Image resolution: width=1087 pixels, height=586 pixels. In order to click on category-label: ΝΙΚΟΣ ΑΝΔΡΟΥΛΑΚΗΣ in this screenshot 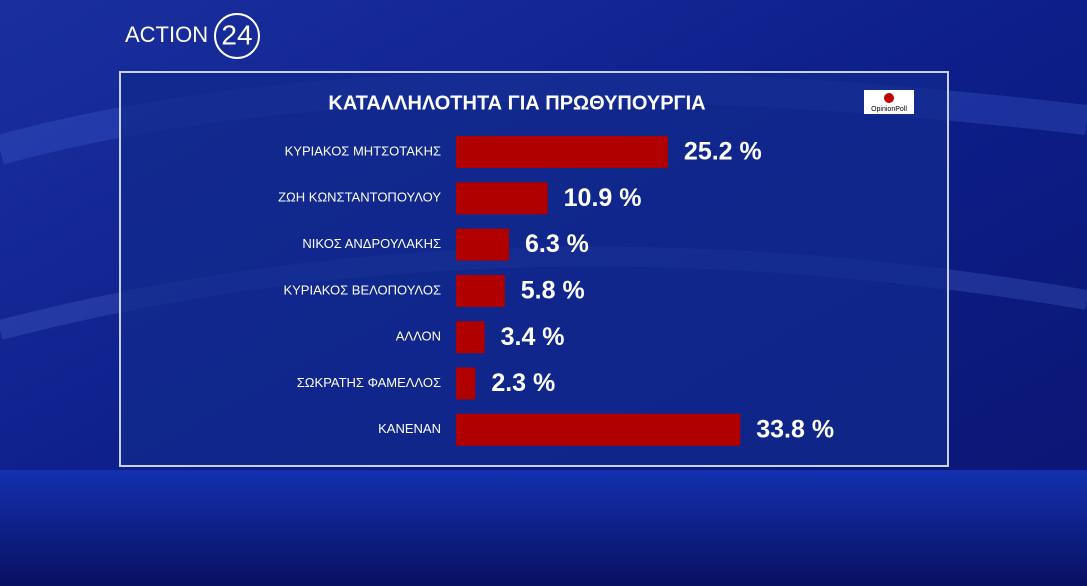, I will do `click(371, 243)`.